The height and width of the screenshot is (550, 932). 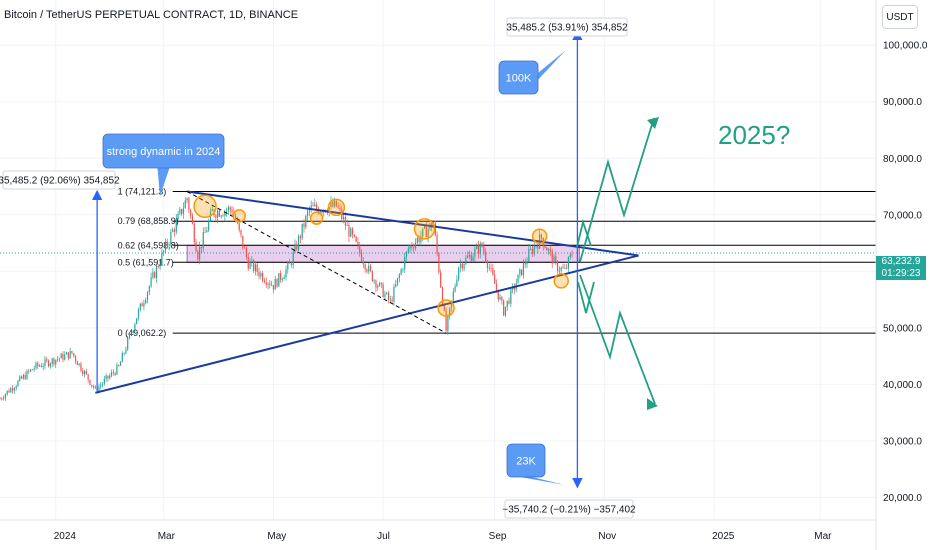 I want to click on bull-projection, so click(x=617, y=190).